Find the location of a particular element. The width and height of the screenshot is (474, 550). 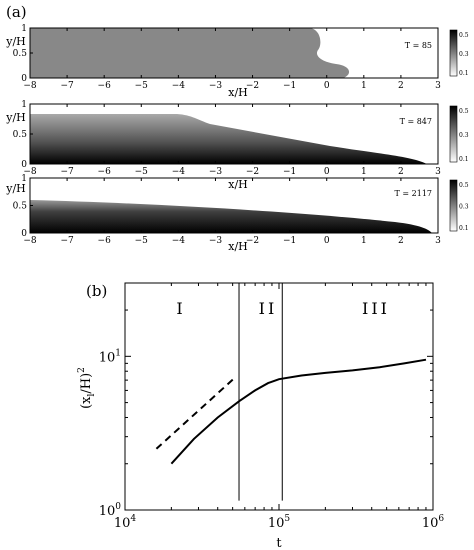

x-tick-label: 10⁶ is located at coordinates (433, 522).